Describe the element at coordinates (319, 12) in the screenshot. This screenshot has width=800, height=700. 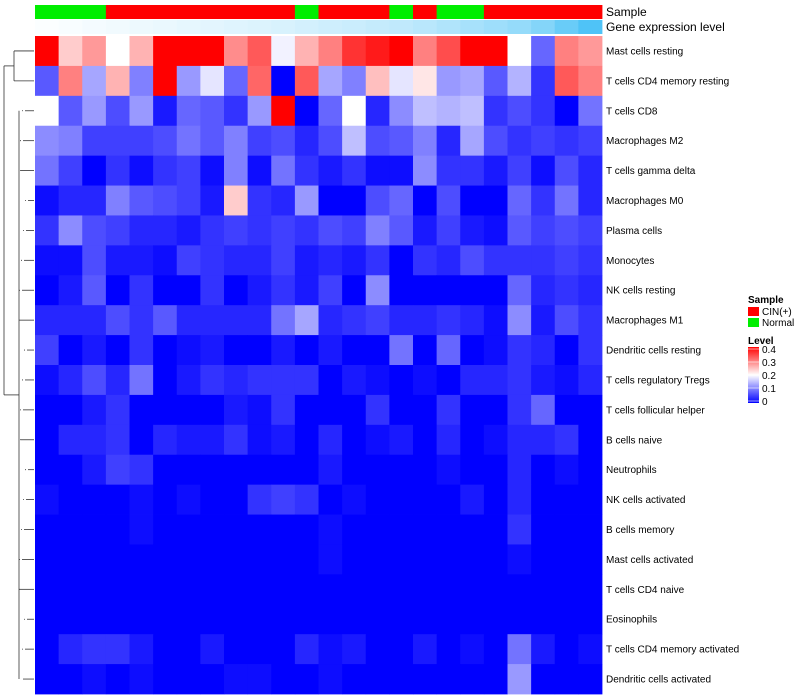
I see `sample-annotation-bar` at that location.